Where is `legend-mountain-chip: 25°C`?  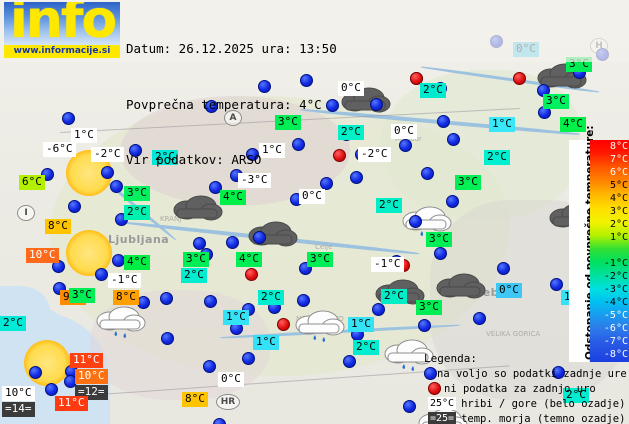
legend-mountain-chip: 25°C is located at coordinates (442, 403).